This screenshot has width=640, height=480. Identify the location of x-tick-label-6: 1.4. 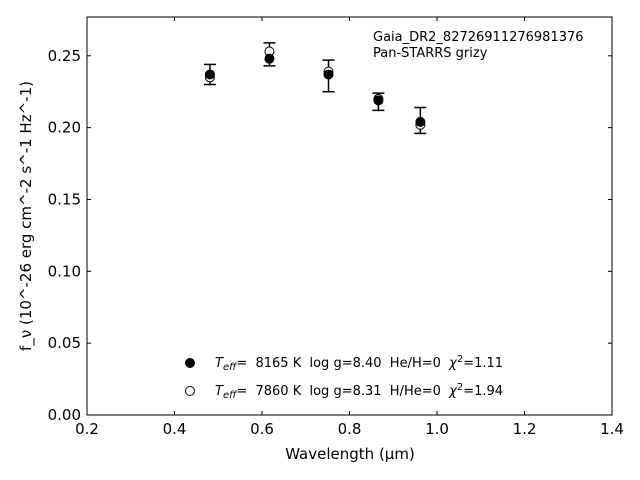
(612, 429).